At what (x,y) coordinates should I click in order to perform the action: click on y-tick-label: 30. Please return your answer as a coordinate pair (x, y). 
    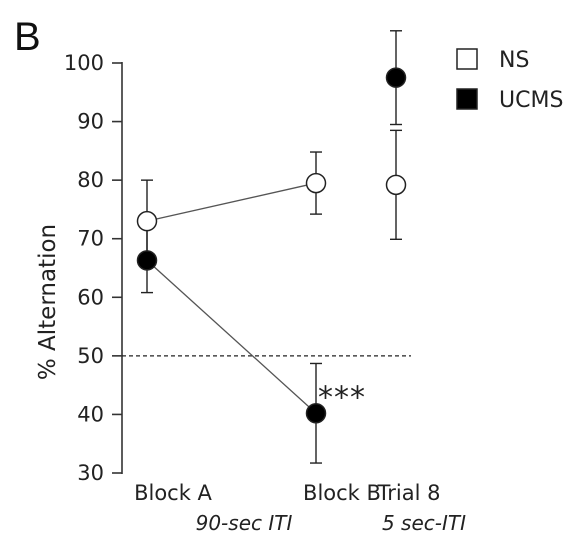
    Looking at the image, I should click on (90, 473).